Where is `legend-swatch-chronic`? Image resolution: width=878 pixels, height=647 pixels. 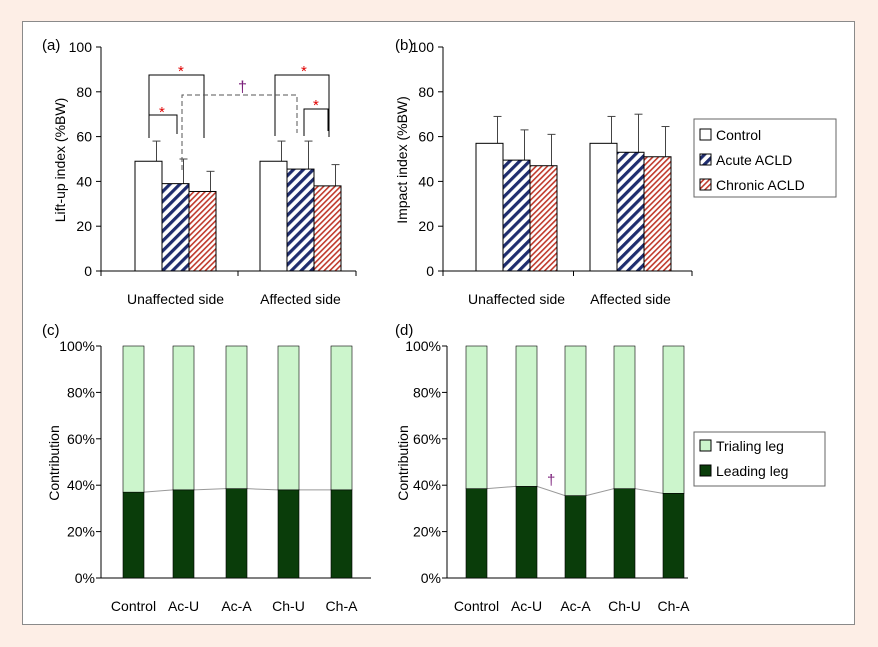
legend-swatch-chronic is located at coordinates (705, 184).